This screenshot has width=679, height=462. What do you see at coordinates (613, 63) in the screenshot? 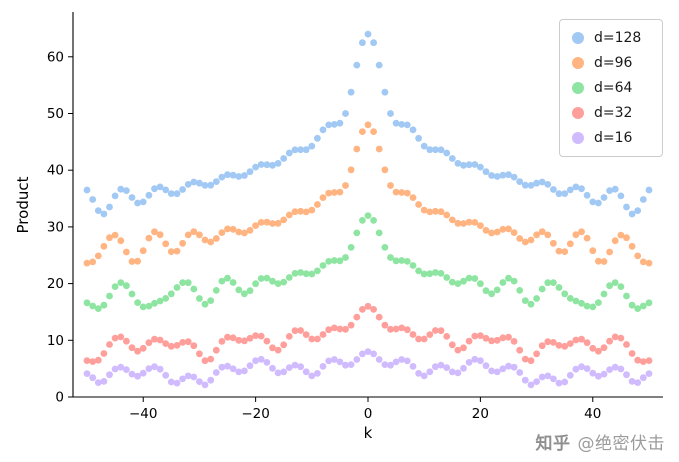
I see `legend-label: d=96` at bounding box center [613, 63].